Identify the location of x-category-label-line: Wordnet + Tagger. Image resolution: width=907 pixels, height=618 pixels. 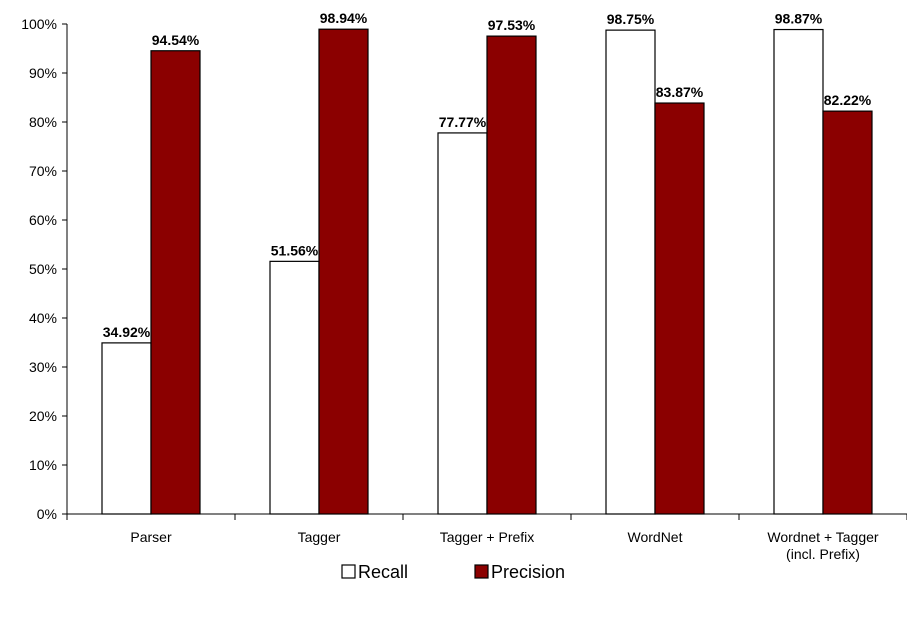
(823, 537).